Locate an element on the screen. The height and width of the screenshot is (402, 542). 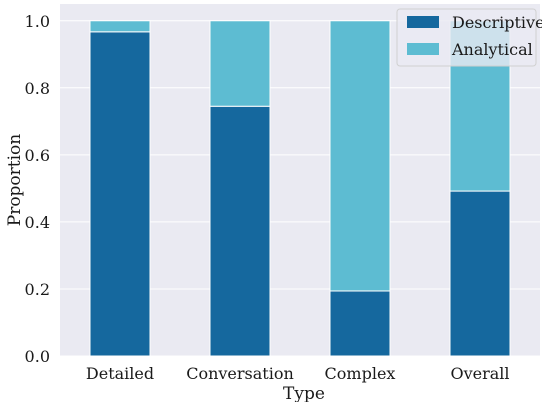
y-tick-label: 0.4 is located at coordinates (37, 222).